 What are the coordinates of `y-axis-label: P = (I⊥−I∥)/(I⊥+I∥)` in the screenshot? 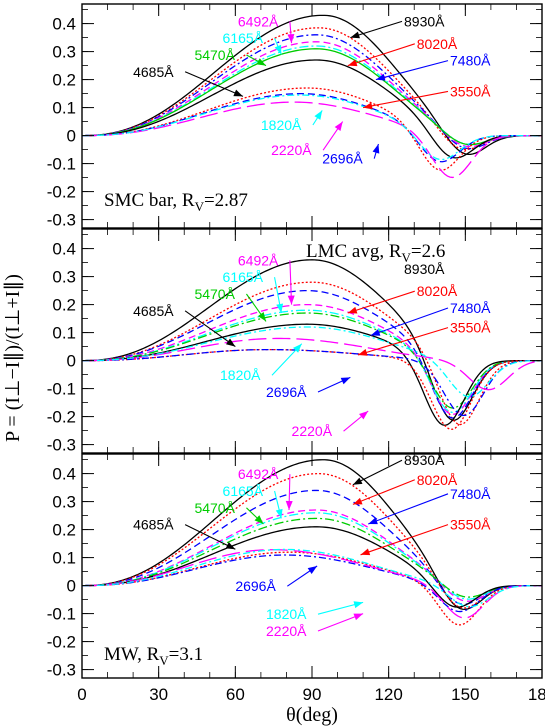 It's located at (13, 358).